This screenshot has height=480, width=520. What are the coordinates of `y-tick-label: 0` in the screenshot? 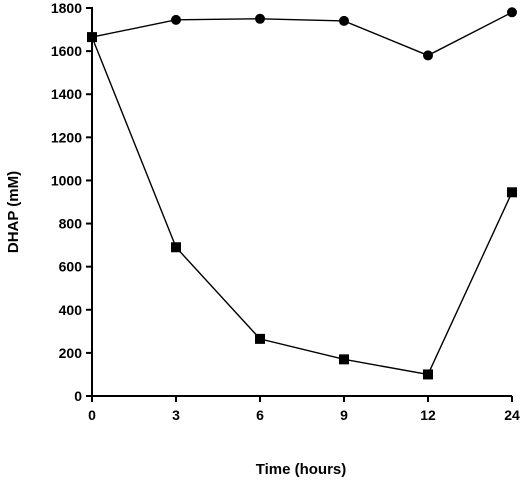 It's located at (78, 396).